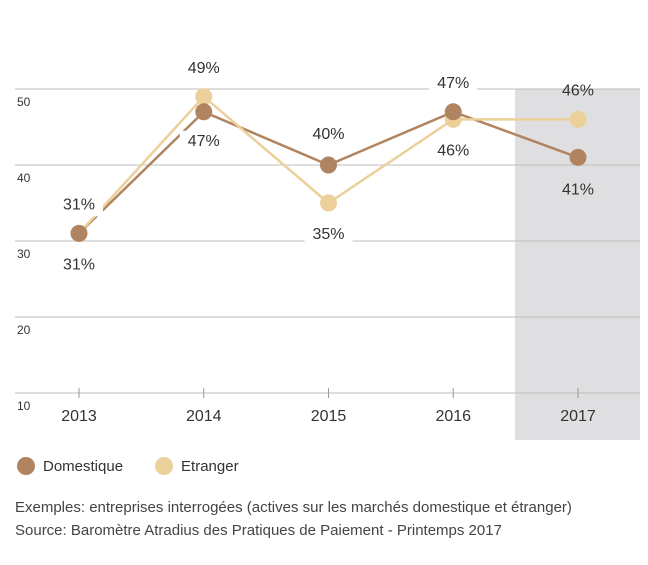 This screenshot has height=565, width=648. Describe the element at coordinates (24, 102) in the screenshot. I see `y-tick-label: 50` at that location.